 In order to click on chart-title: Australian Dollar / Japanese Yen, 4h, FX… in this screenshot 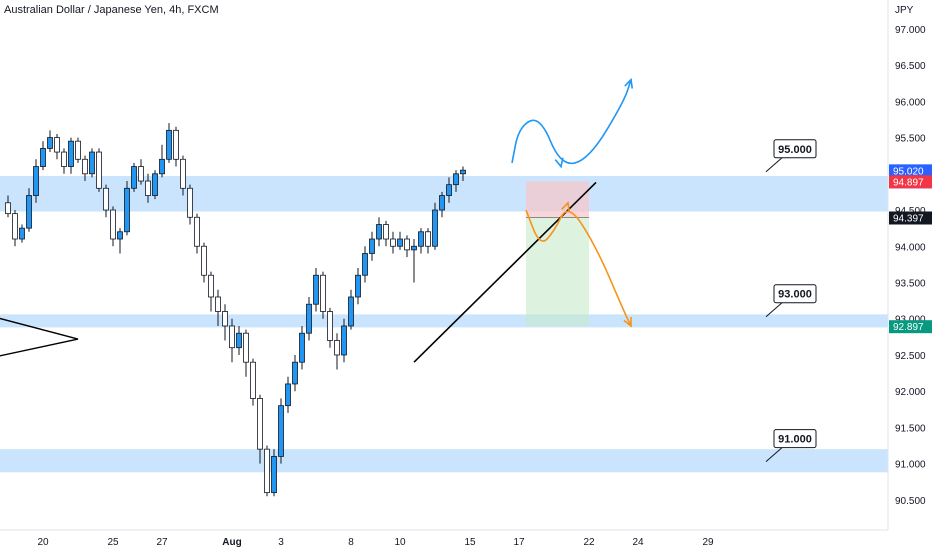, I will do `click(111, 10)`.